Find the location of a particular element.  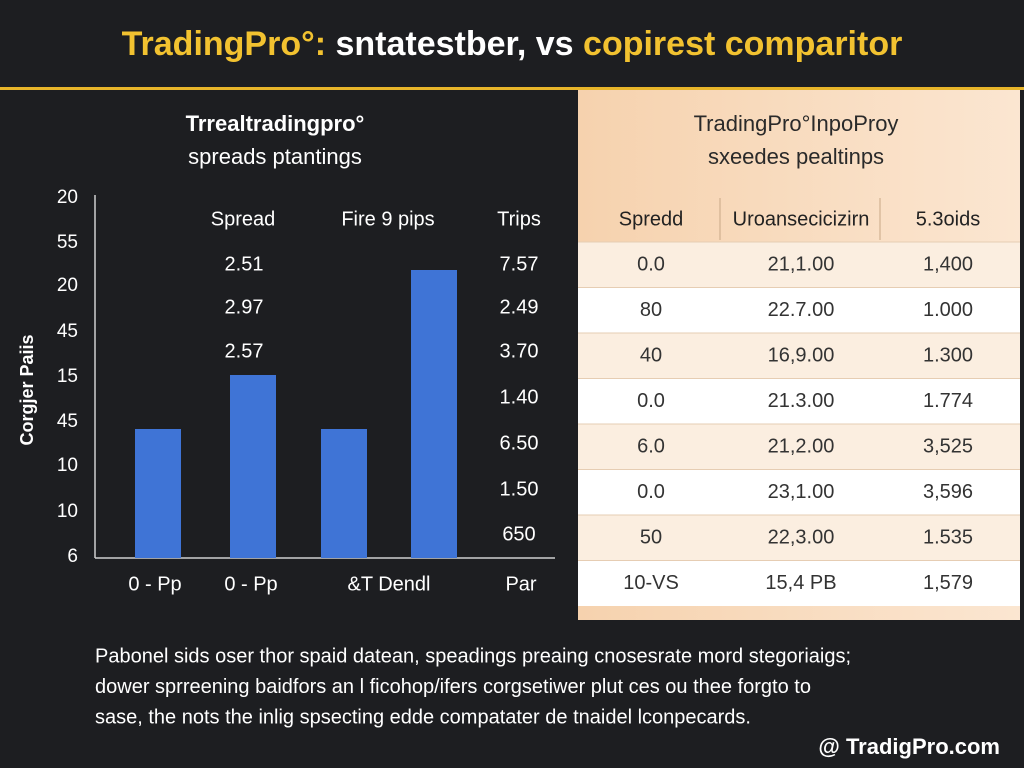

y-label: 55 is located at coordinates (67, 242).